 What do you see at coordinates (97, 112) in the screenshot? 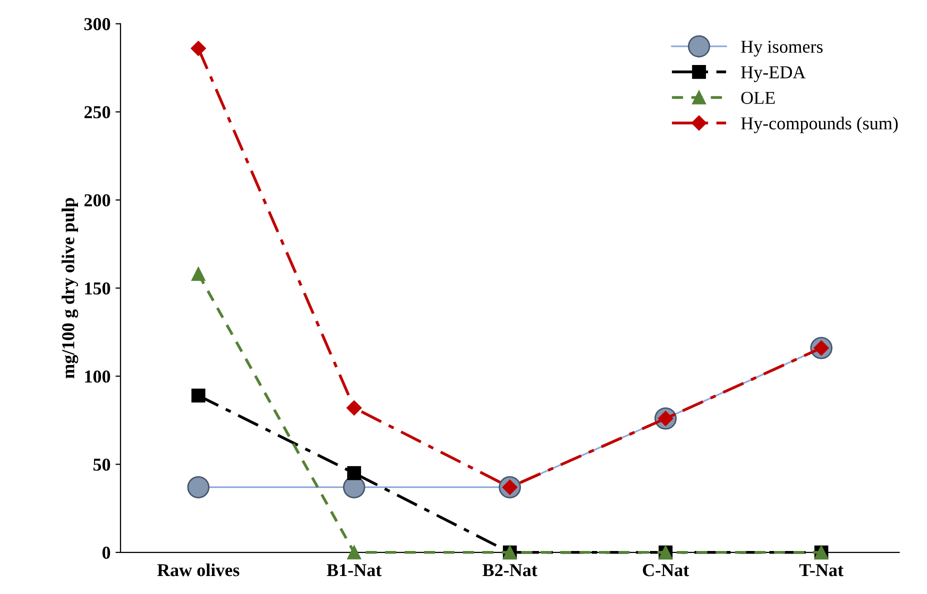
I see `y-tick-label: 250` at bounding box center [97, 112].